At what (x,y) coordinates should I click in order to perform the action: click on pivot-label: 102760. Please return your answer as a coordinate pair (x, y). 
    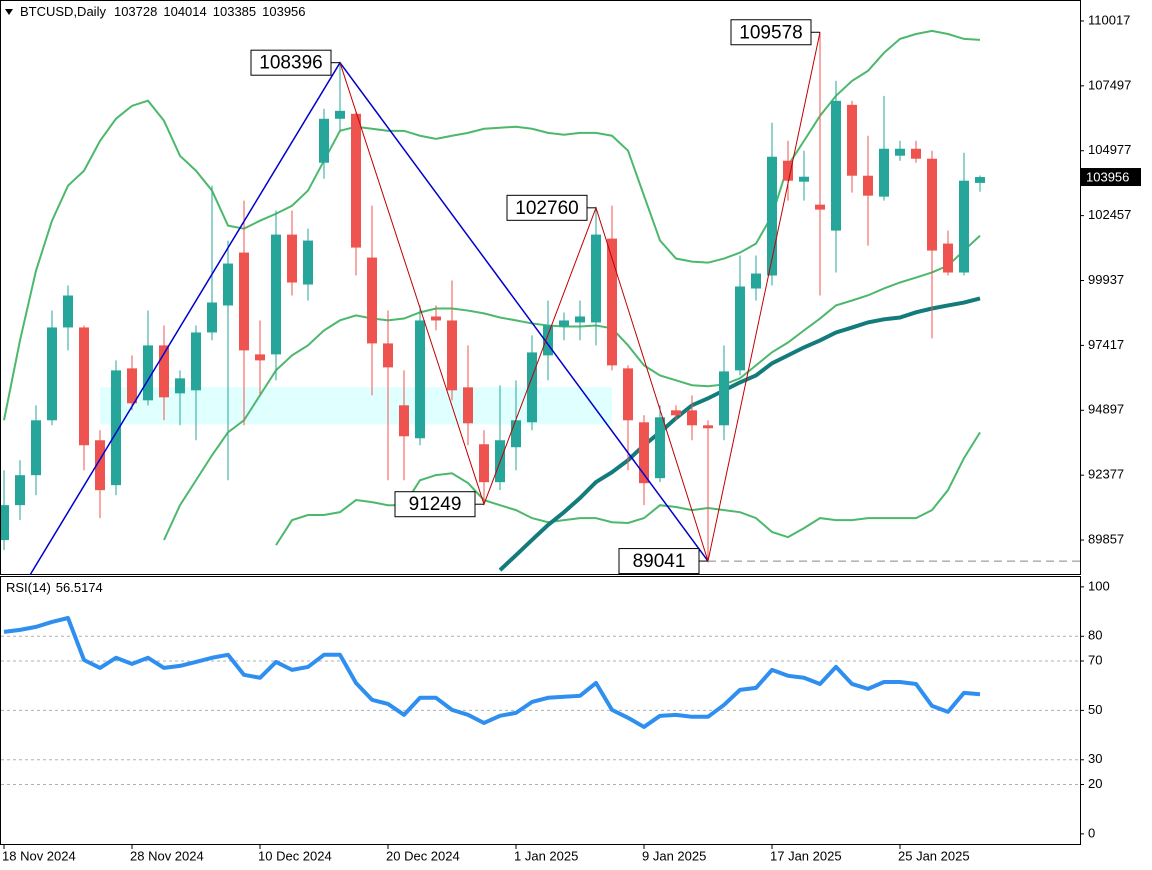
    Looking at the image, I should click on (546, 208).